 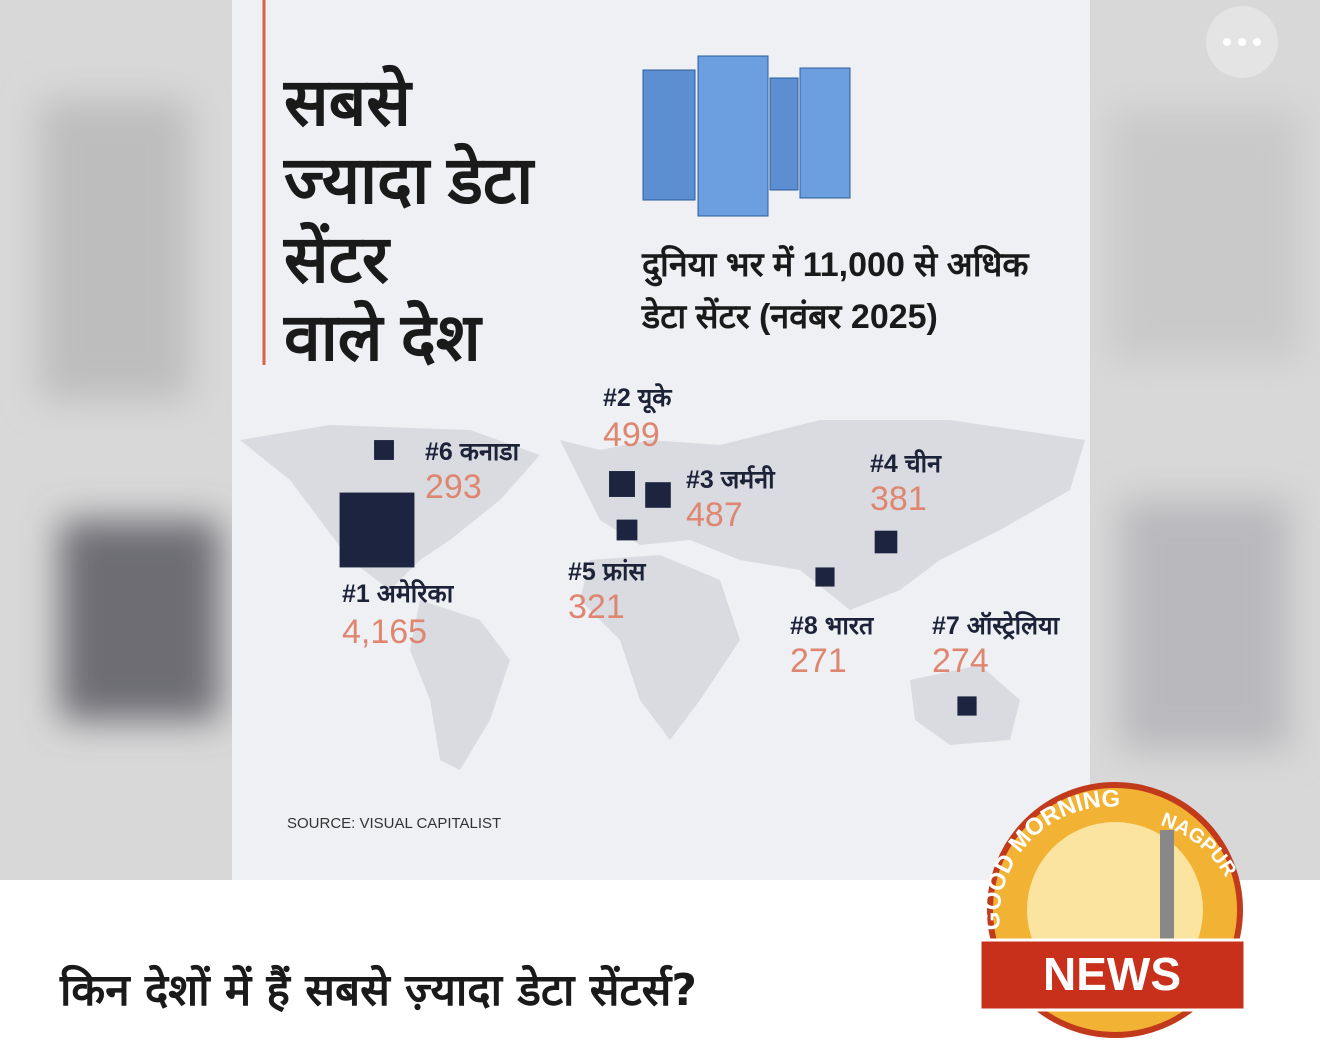 What do you see at coordinates (835, 265) in the screenshot?
I see `subtitle-line: दुनिया भर में 11,000 से अधिक` at bounding box center [835, 265].